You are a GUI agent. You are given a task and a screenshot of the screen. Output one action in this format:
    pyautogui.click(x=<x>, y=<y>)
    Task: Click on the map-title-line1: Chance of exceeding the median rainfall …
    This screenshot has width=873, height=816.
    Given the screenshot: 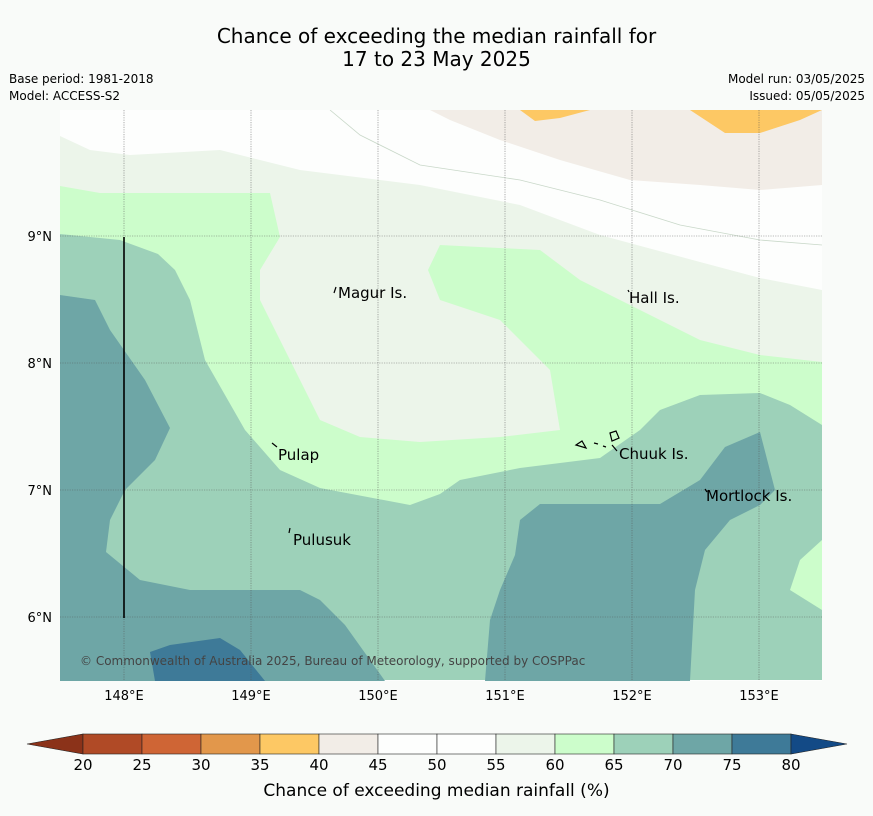 What is the action you would take?
    pyautogui.click(x=436, y=36)
    